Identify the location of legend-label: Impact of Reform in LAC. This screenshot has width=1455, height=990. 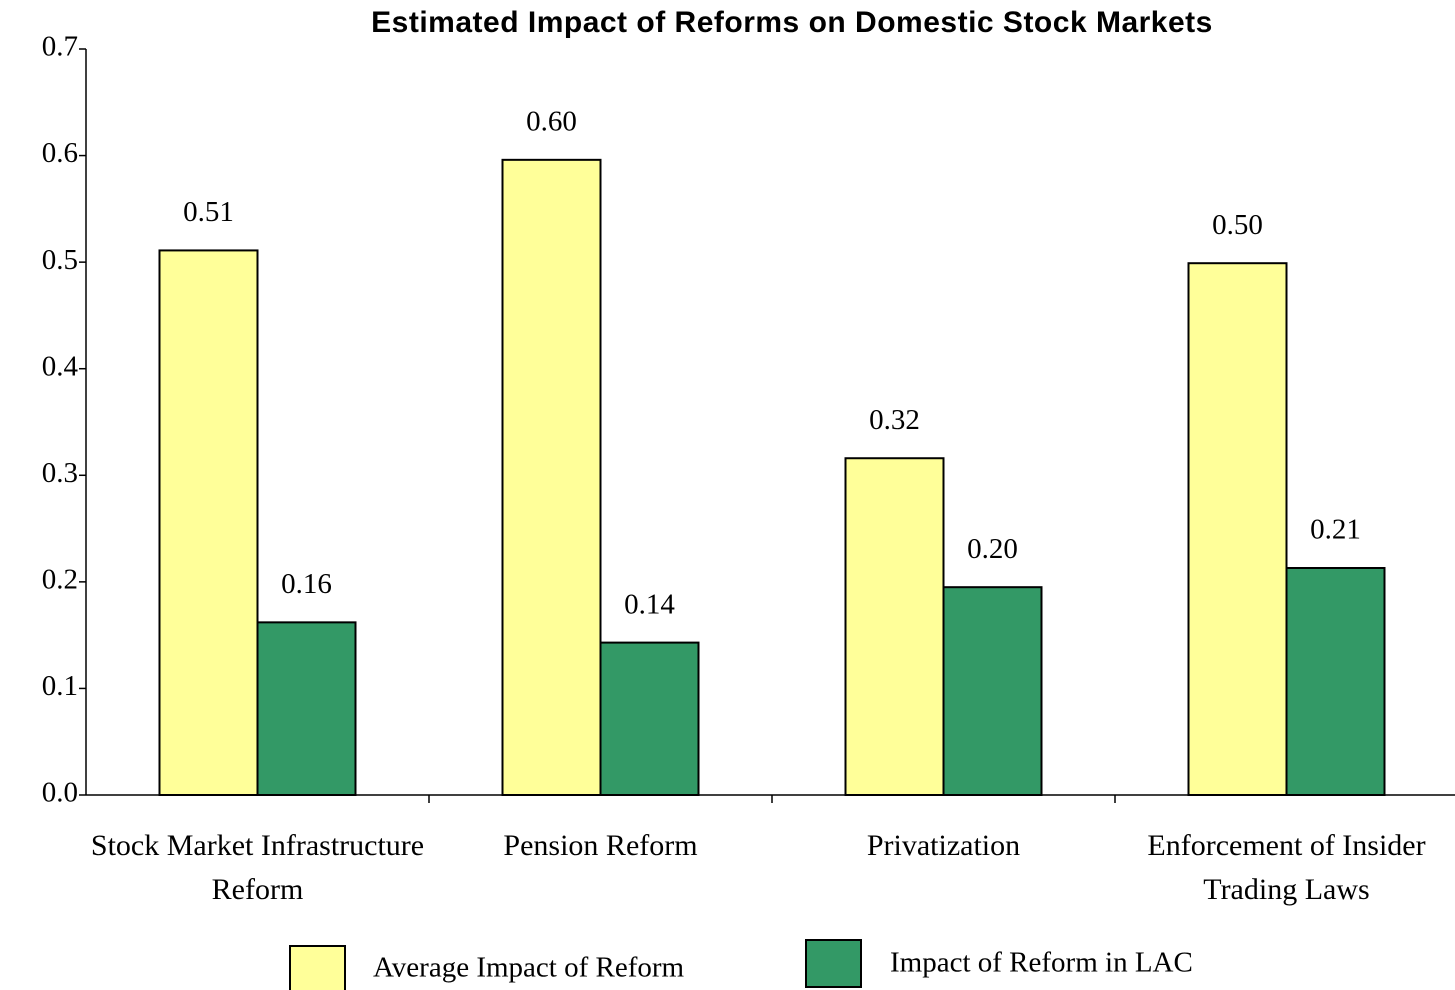
(1041, 963).